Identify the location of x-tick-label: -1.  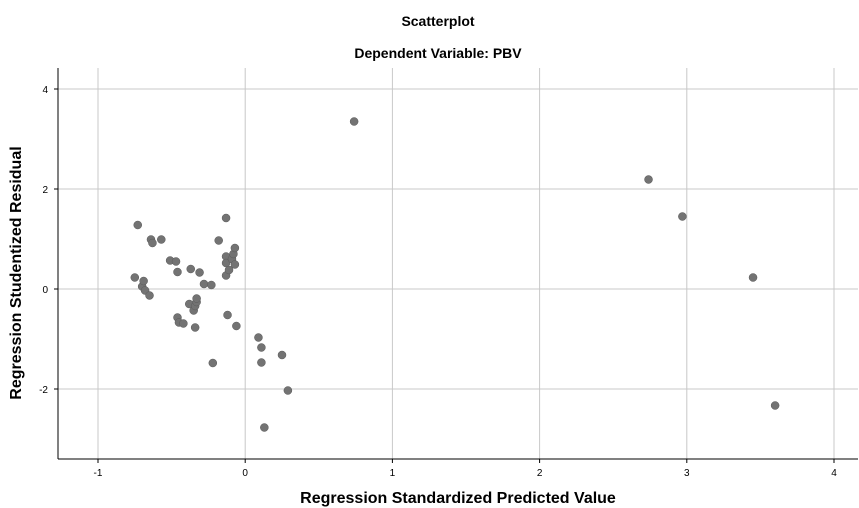
(98, 473).